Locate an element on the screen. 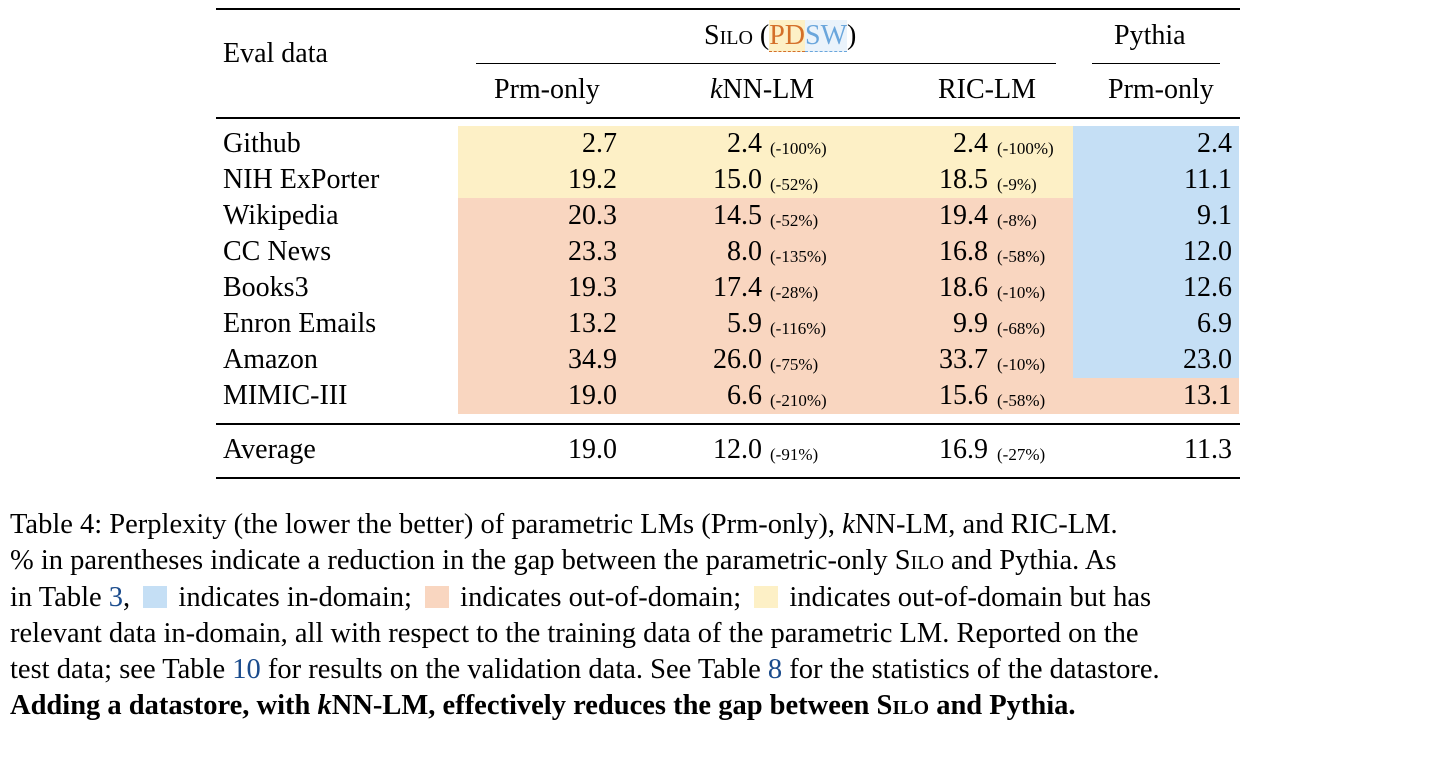  caption-text: indicates out-of-domain; is located at coordinates (601, 597).